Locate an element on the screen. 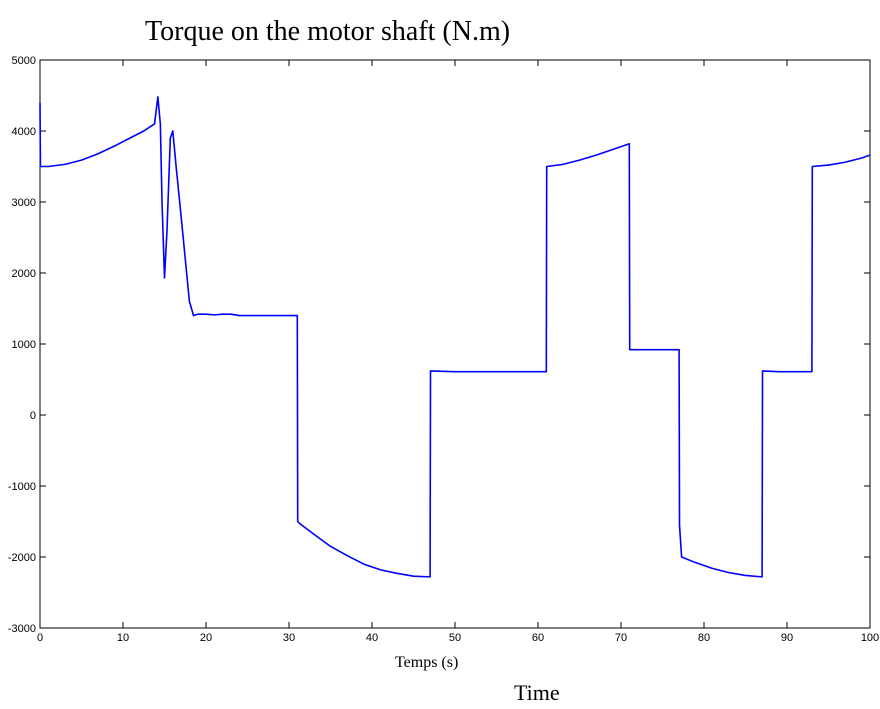 The height and width of the screenshot is (709, 880). x-tick-label: 20 is located at coordinates (206, 638).